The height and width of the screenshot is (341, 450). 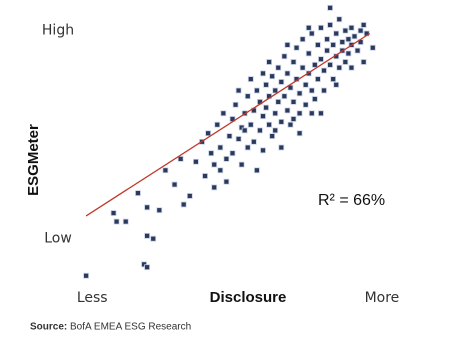 What do you see at coordinates (130, 327) in the screenshot?
I see `source: BofA EMEA ESG Research` at bounding box center [130, 327].